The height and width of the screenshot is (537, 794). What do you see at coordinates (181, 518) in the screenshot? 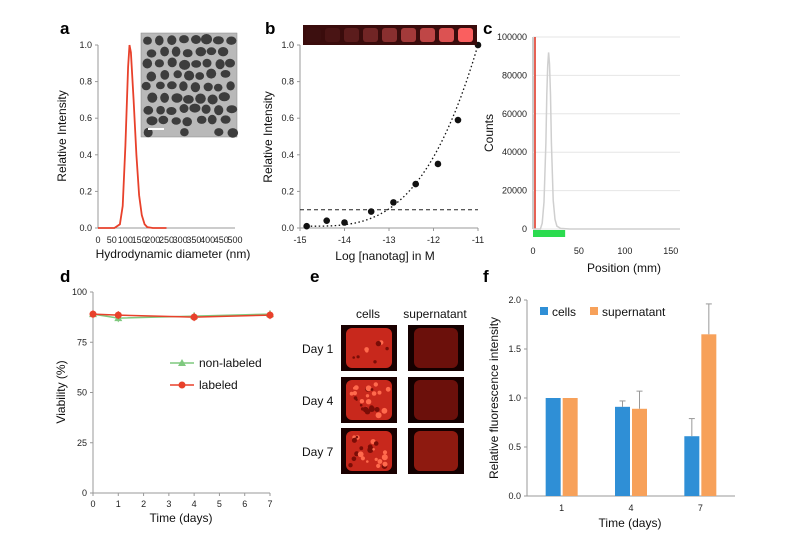
I see `panel-d-xlabel: Time (days)` at bounding box center [181, 518].